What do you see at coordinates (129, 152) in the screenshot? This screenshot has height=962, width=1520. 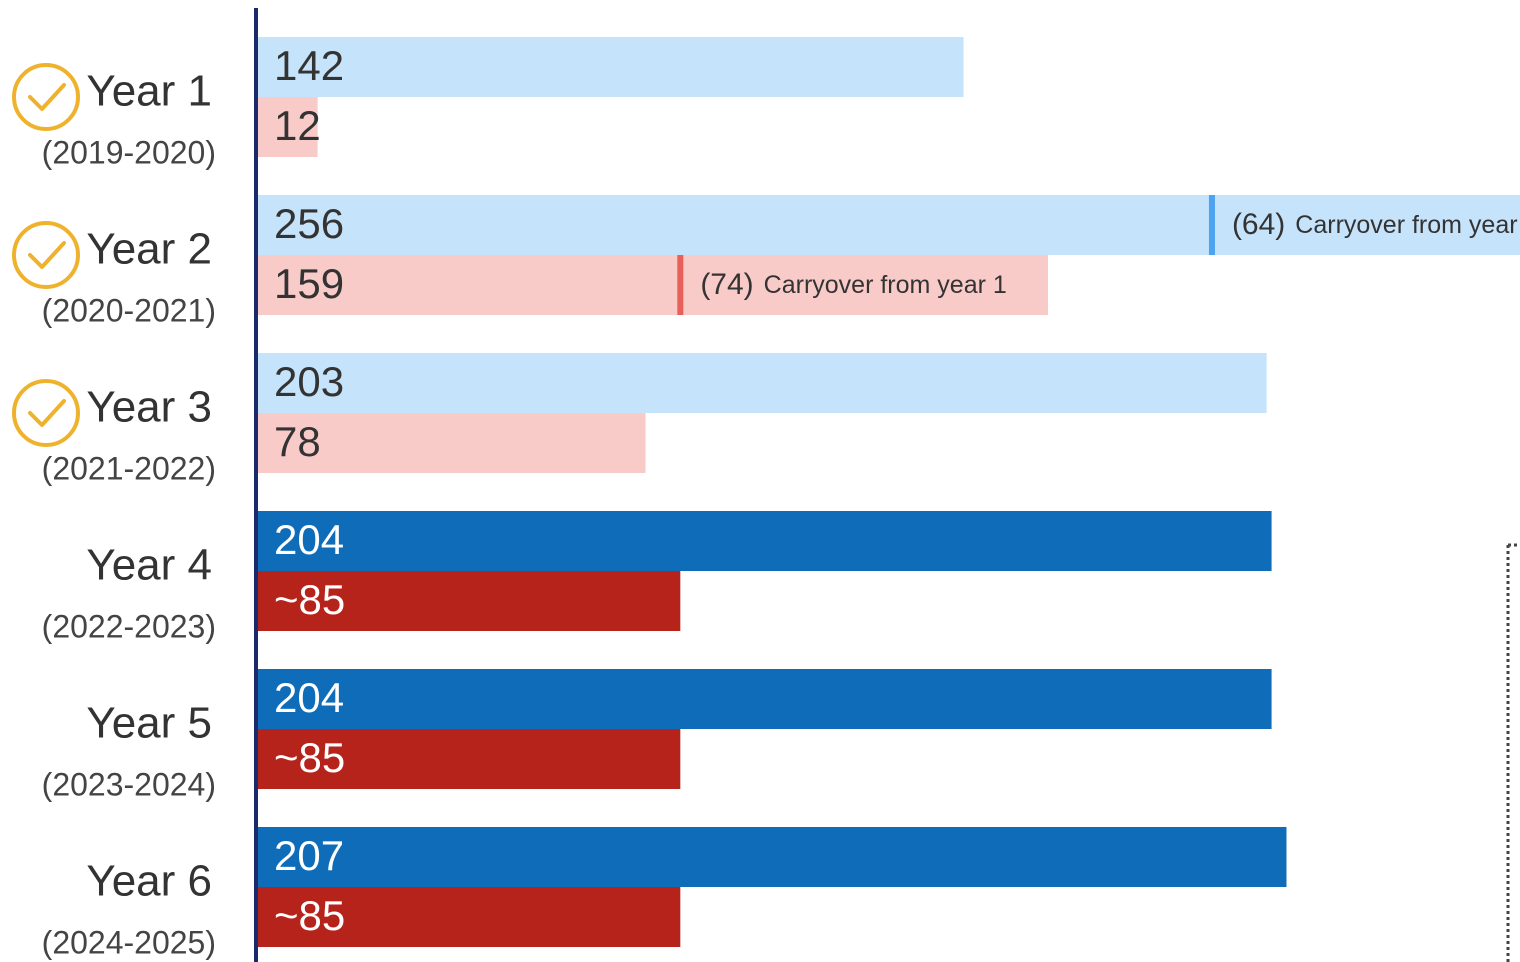 I see `period-label: (2019-2020)` at bounding box center [129, 152].